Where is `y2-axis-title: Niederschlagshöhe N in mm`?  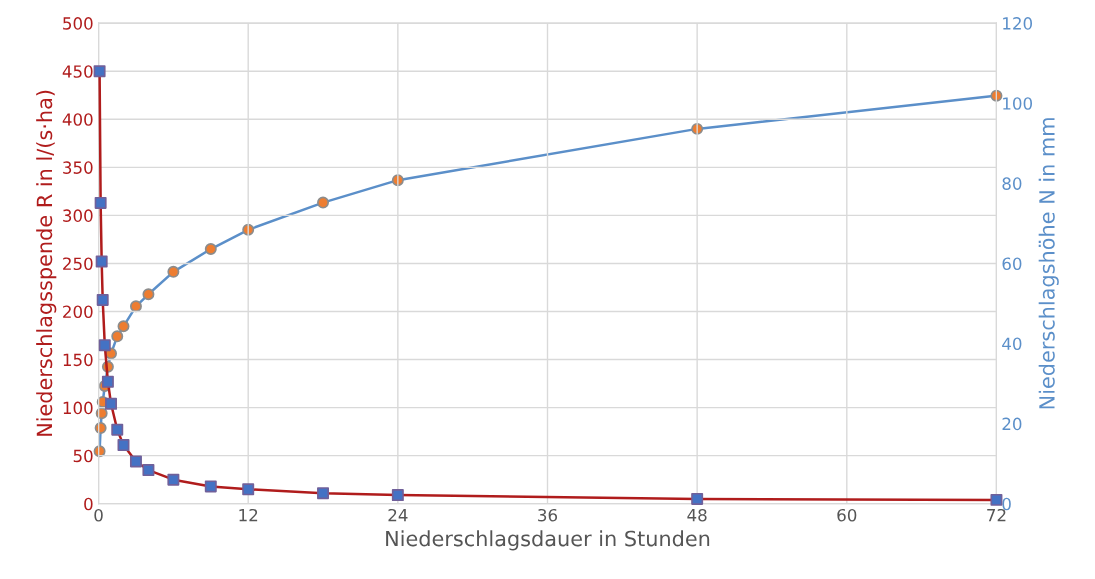 y2-axis-title: Niederschlagshöhe N in mm is located at coordinates (1048, 263).